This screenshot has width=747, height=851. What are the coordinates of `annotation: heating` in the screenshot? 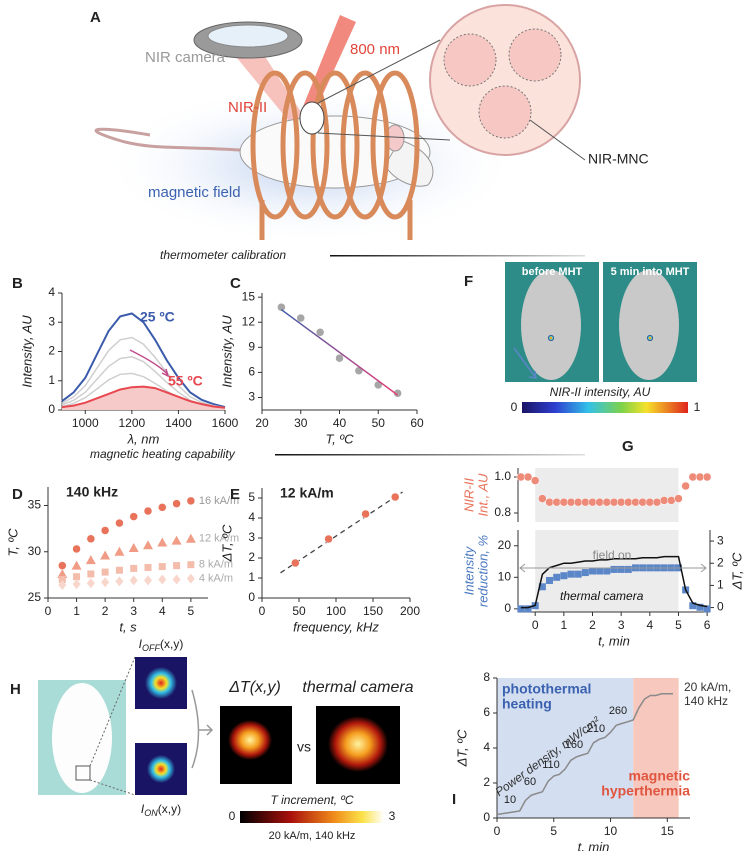 It's located at (527, 704).